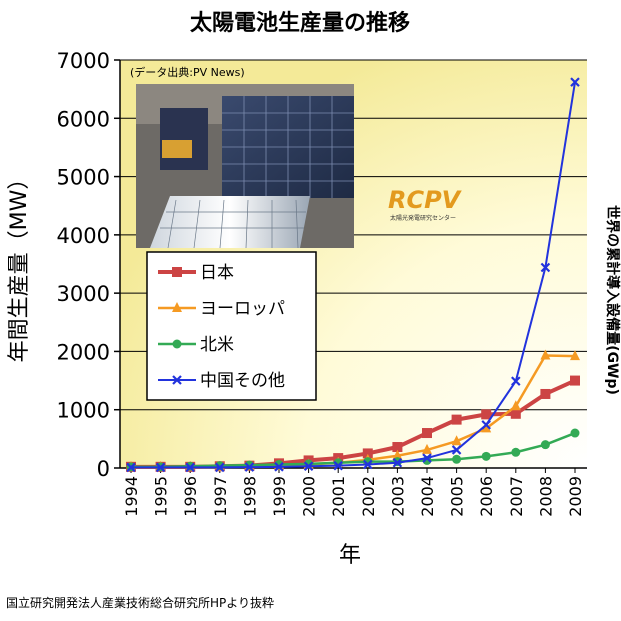 This screenshot has width=621, height=621. Describe the element at coordinates (279, 496) in the screenshot. I see `x-tick-label: 1999` at that location.